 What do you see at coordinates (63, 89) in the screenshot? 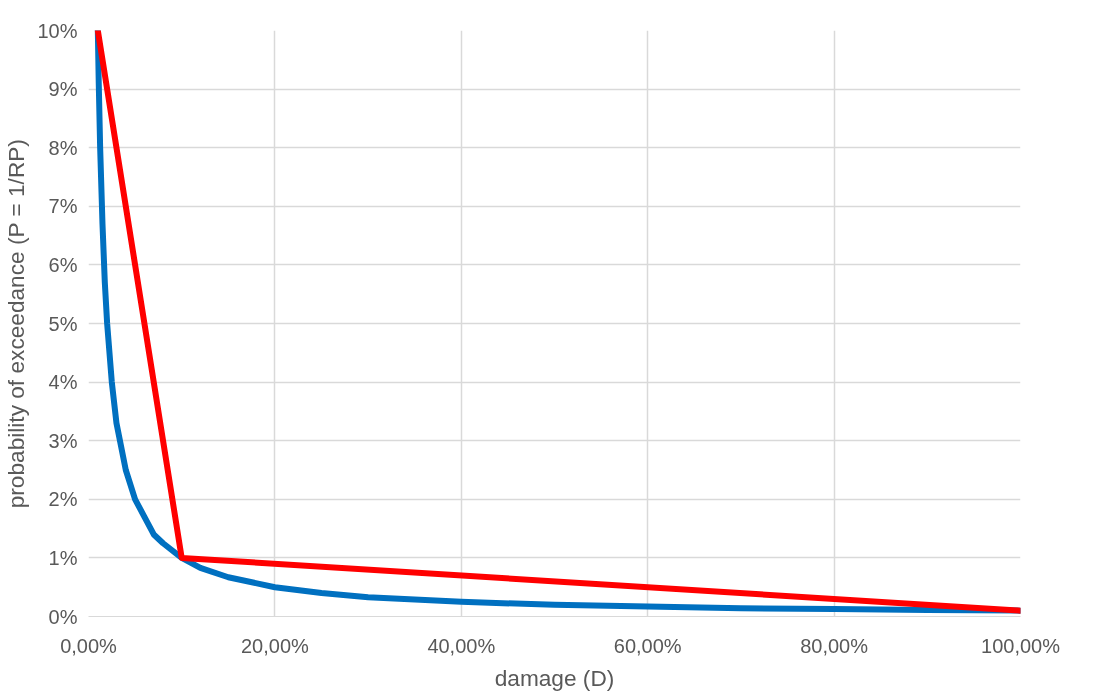
I see `y-tick-label: 9%` at bounding box center [63, 89].